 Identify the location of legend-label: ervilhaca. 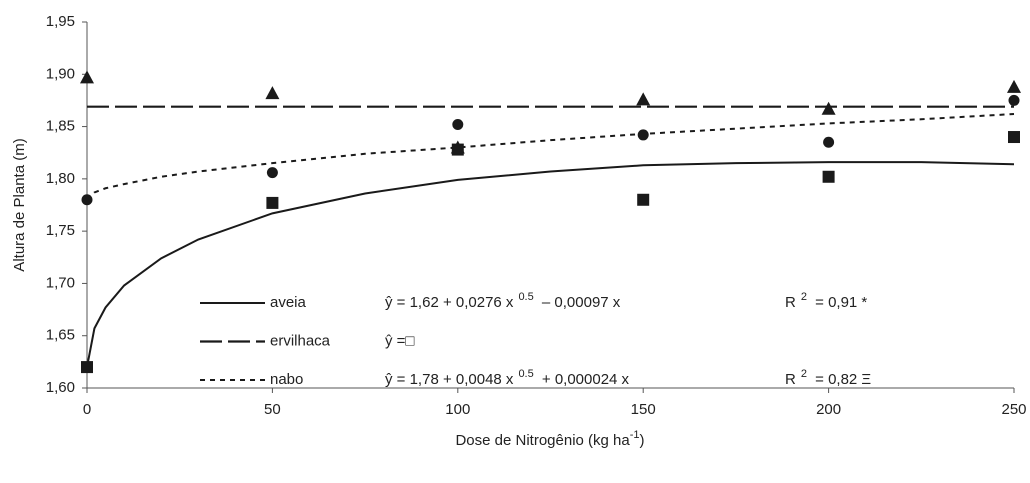
(300, 340).